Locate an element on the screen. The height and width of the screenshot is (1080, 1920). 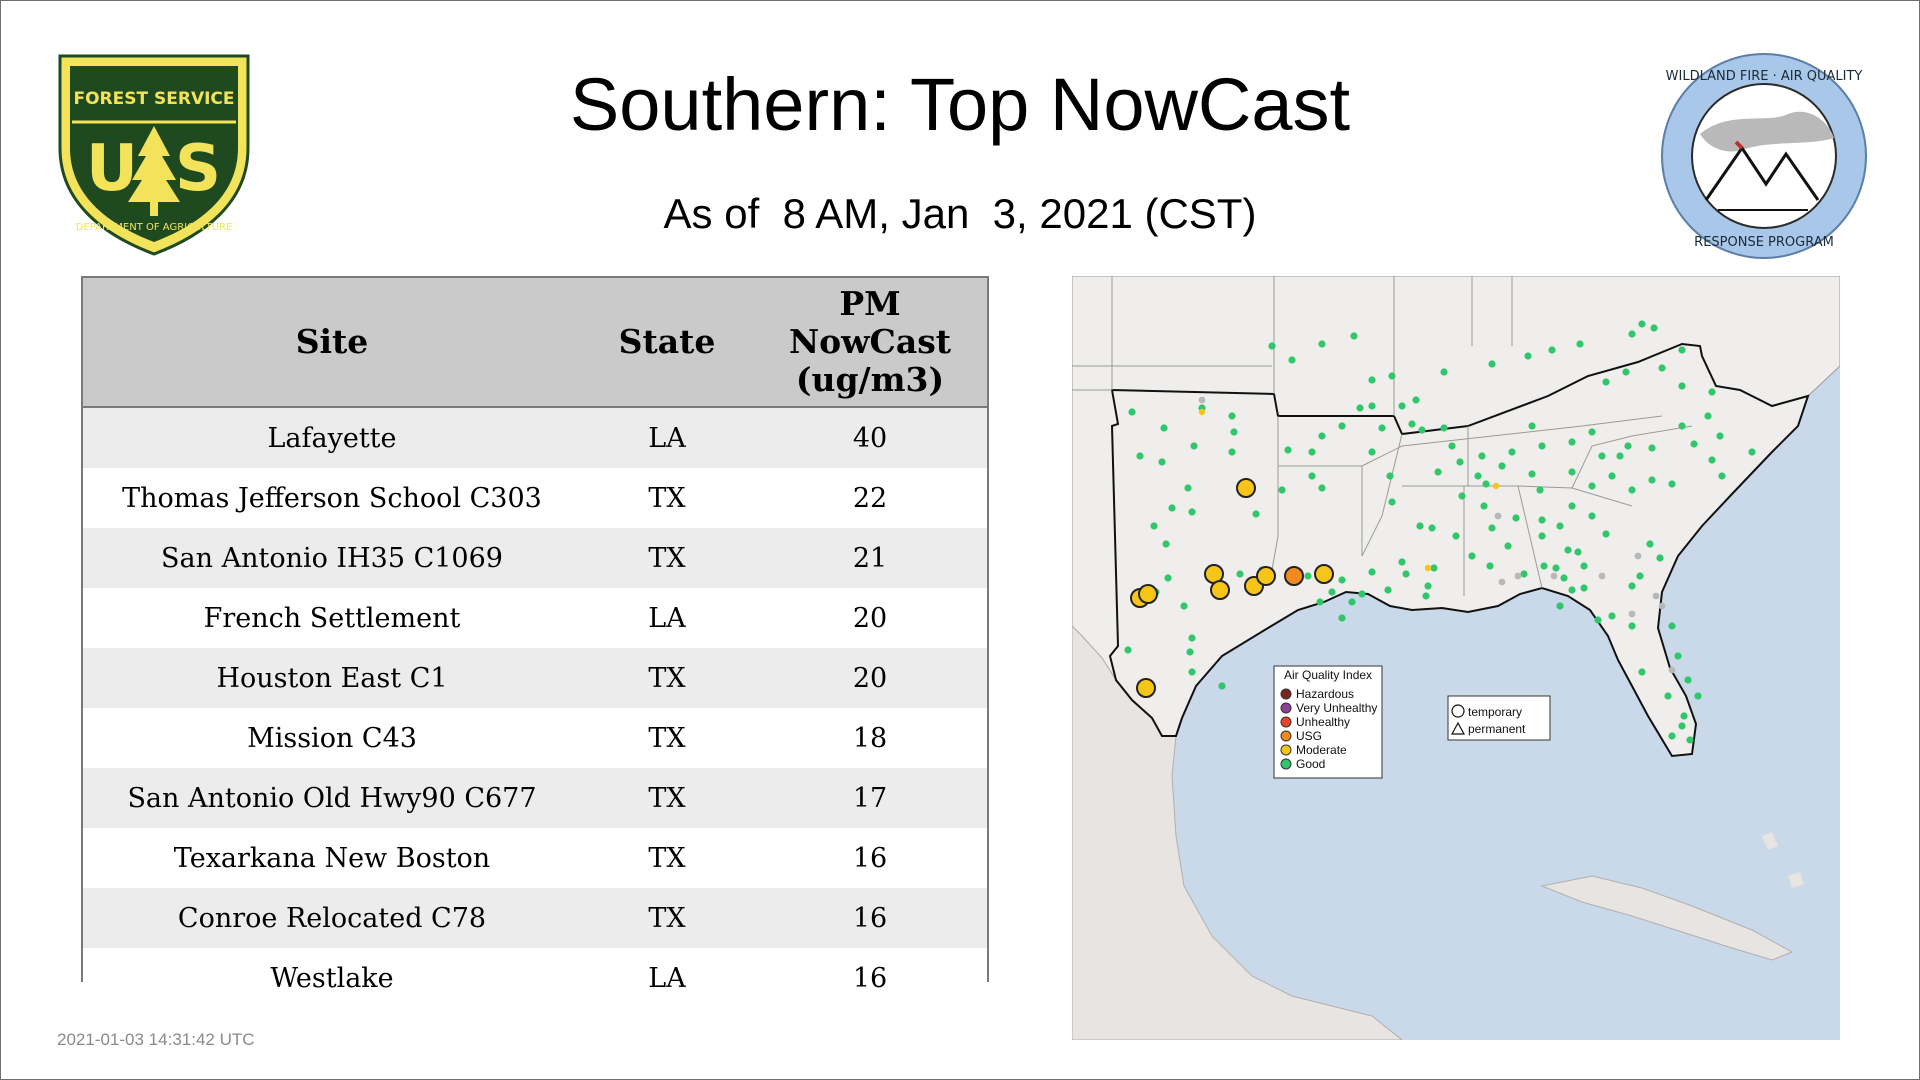
state-cell: TX is located at coordinates (667, 858).